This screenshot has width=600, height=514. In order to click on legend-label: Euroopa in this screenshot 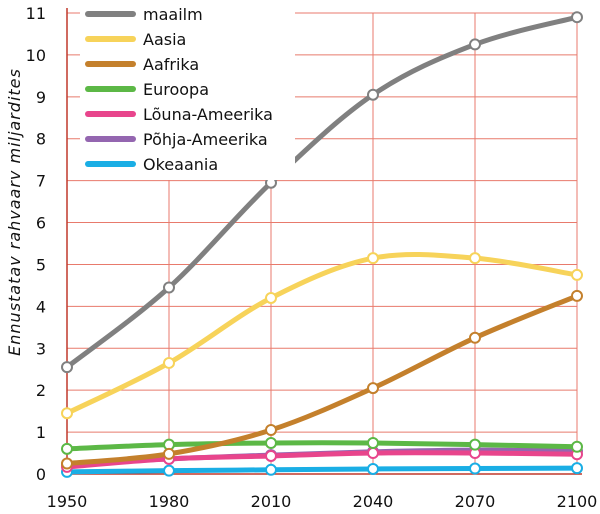, I will do `click(176, 89)`.